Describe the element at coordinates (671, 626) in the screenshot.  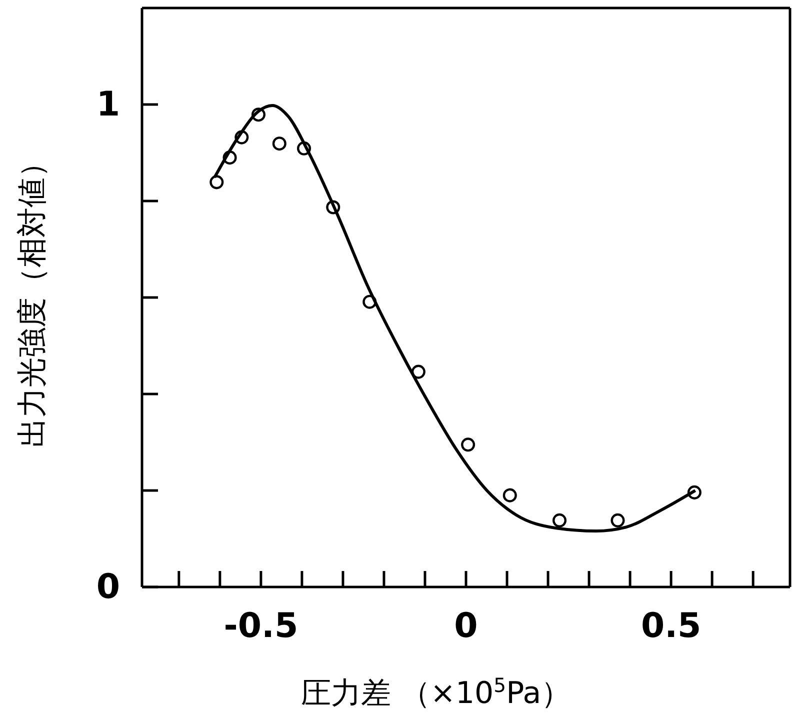
I see `x-tick-label: 0.5` at that location.